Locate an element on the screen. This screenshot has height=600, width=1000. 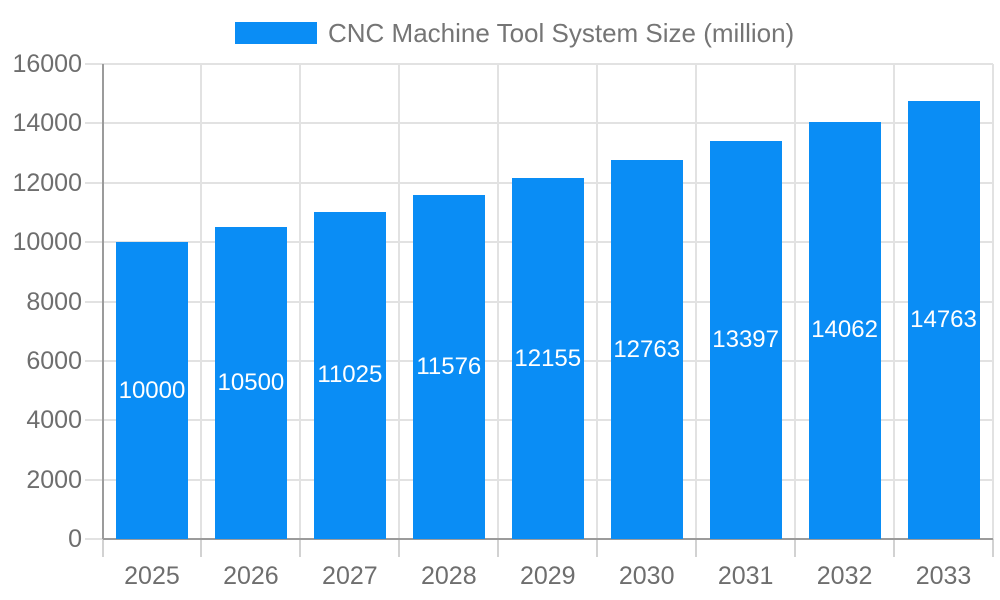
x-axis-category-label: 2029 is located at coordinates (547, 576).